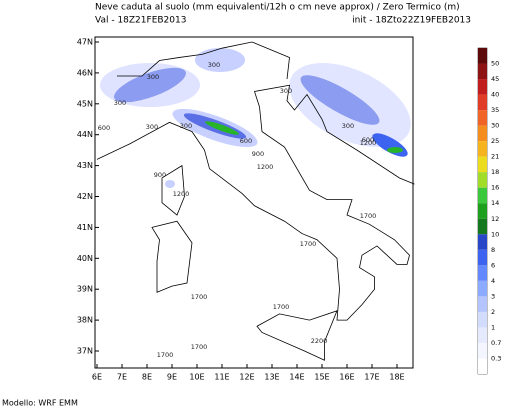 This screenshot has height=408, width=510. Describe the element at coordinates (496, 343) in the screenshot. I see `colorbar-label: 0.7` at that location.